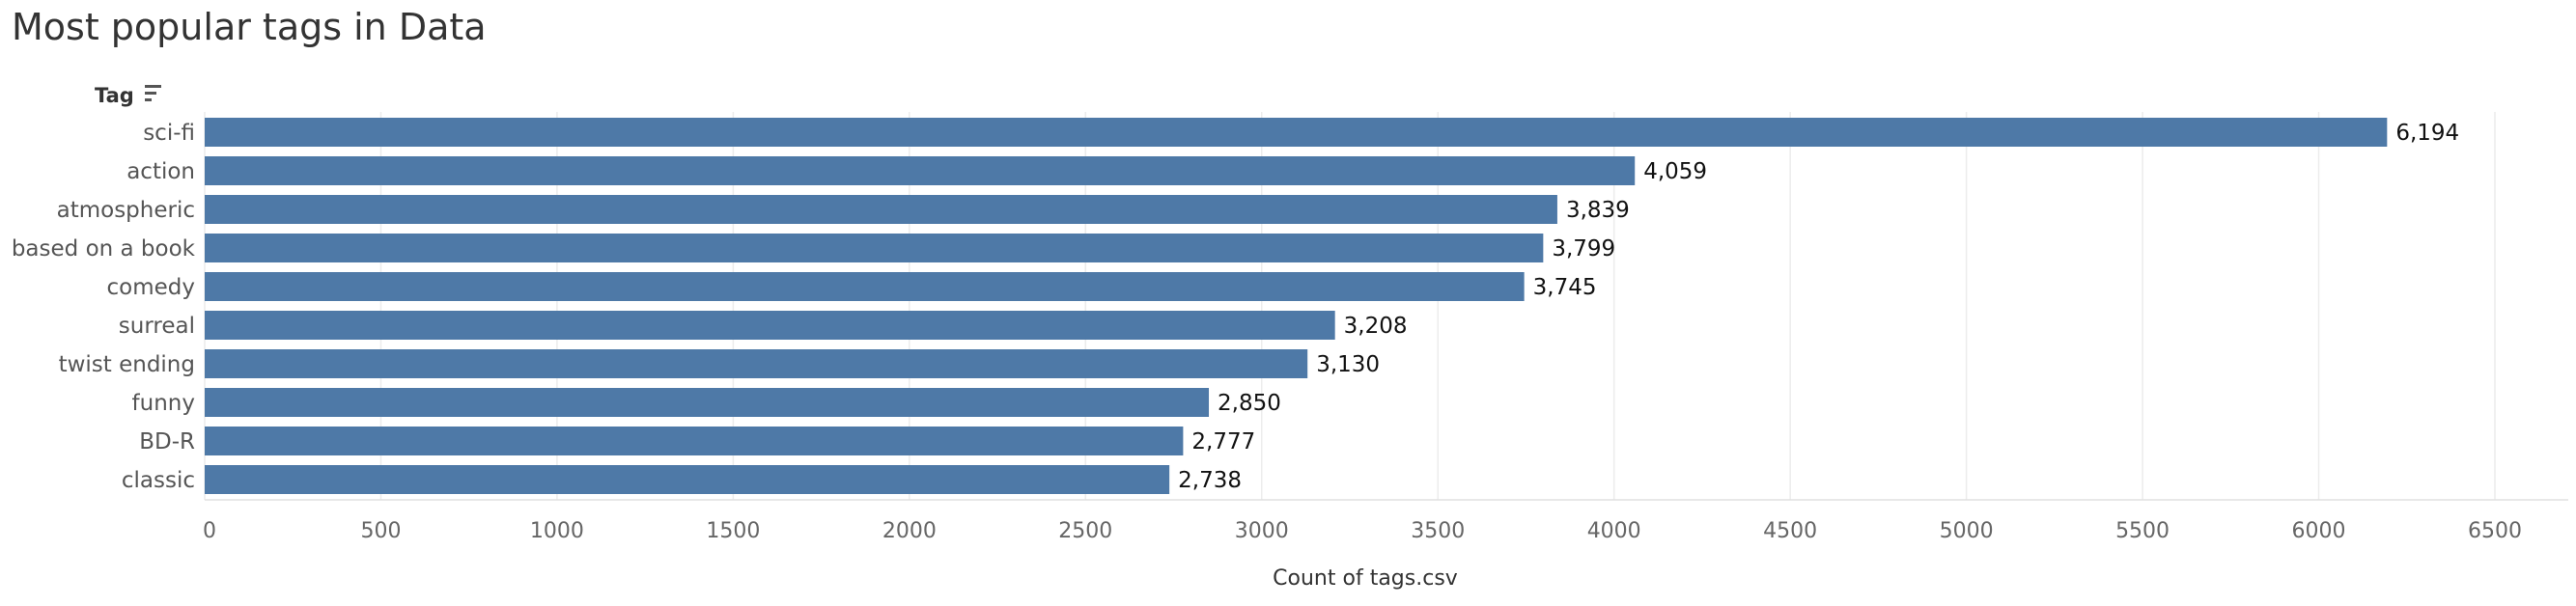  What do you see at coordinates (1348, 365) in the screenshot?
I see `value-label: 3,130` at bounding box center [1348, 365].